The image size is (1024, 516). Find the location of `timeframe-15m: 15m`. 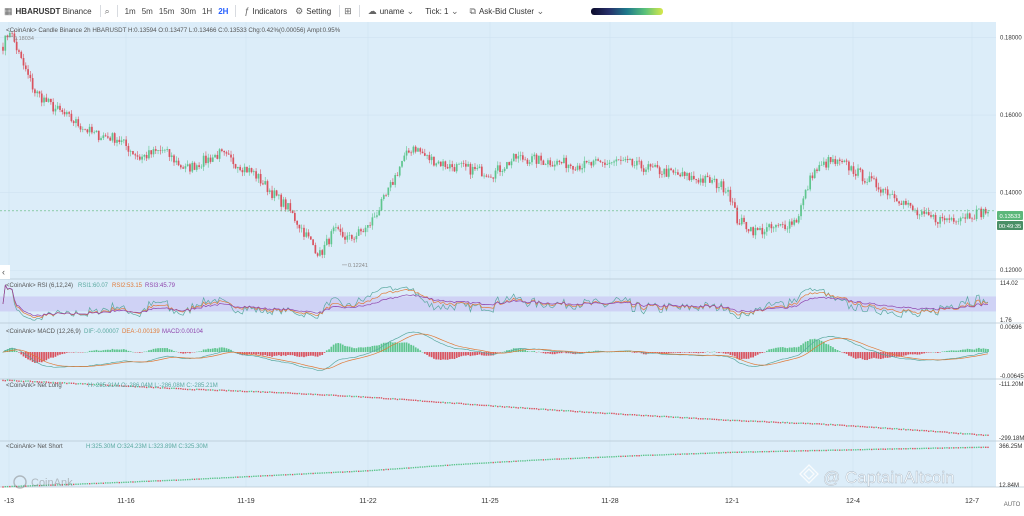

timeframe-15m: 15m is located at coordinates (167, 11).